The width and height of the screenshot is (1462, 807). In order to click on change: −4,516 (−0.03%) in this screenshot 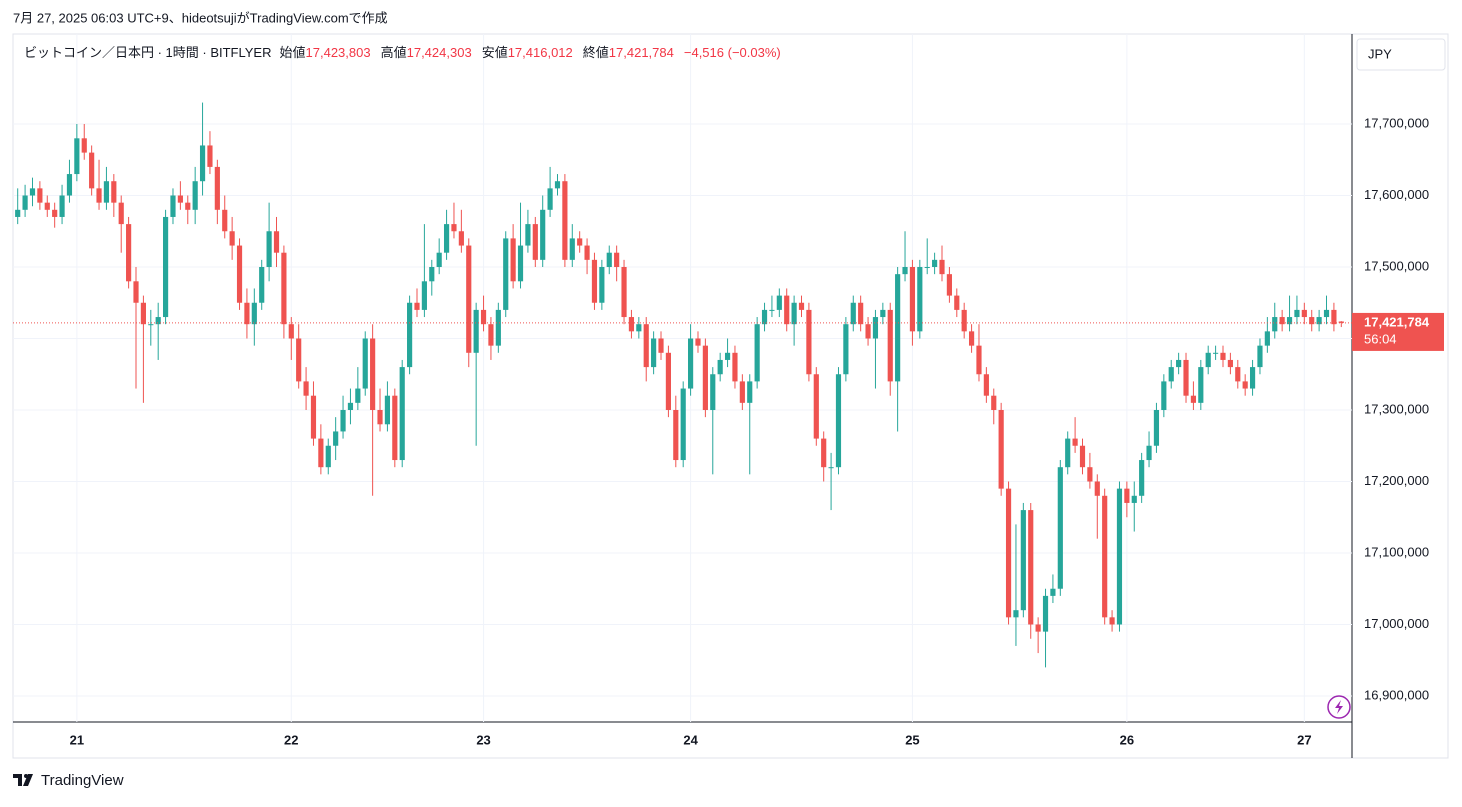, I will do `click(732, 52)`.